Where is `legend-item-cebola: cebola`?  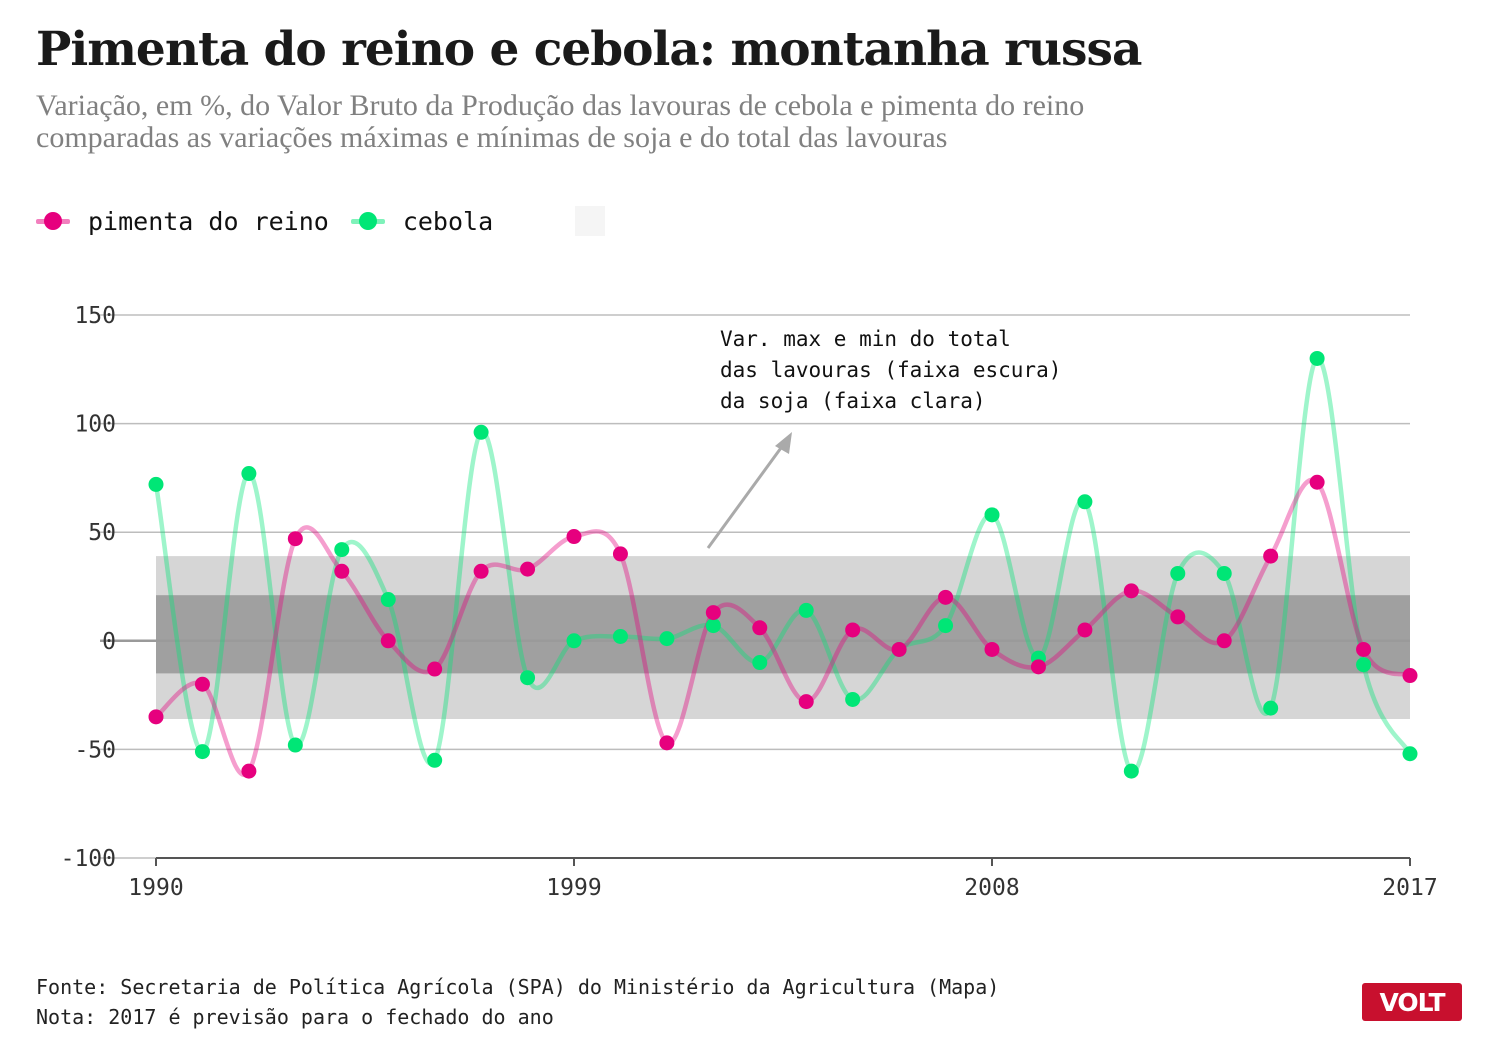 legend-item-cebola: cebola is located at coordinates (422, 221).